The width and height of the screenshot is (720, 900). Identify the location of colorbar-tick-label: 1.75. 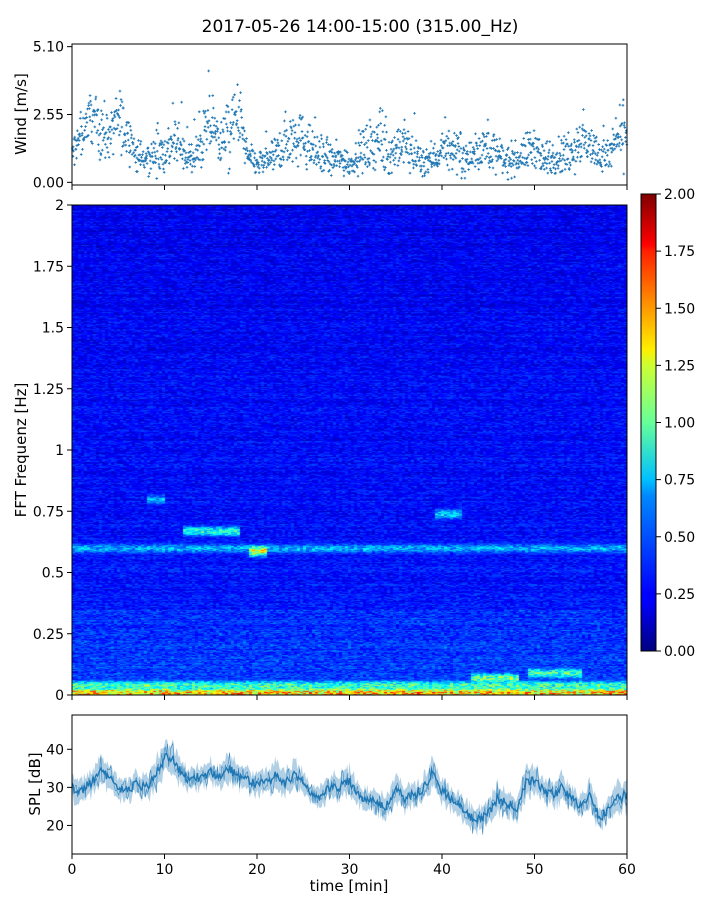
(679, 252).